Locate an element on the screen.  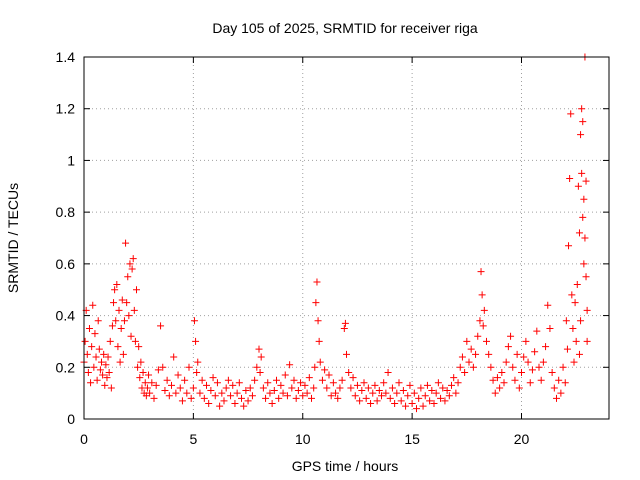
x-tick-label: 5 is located at coordinates (193, 439).